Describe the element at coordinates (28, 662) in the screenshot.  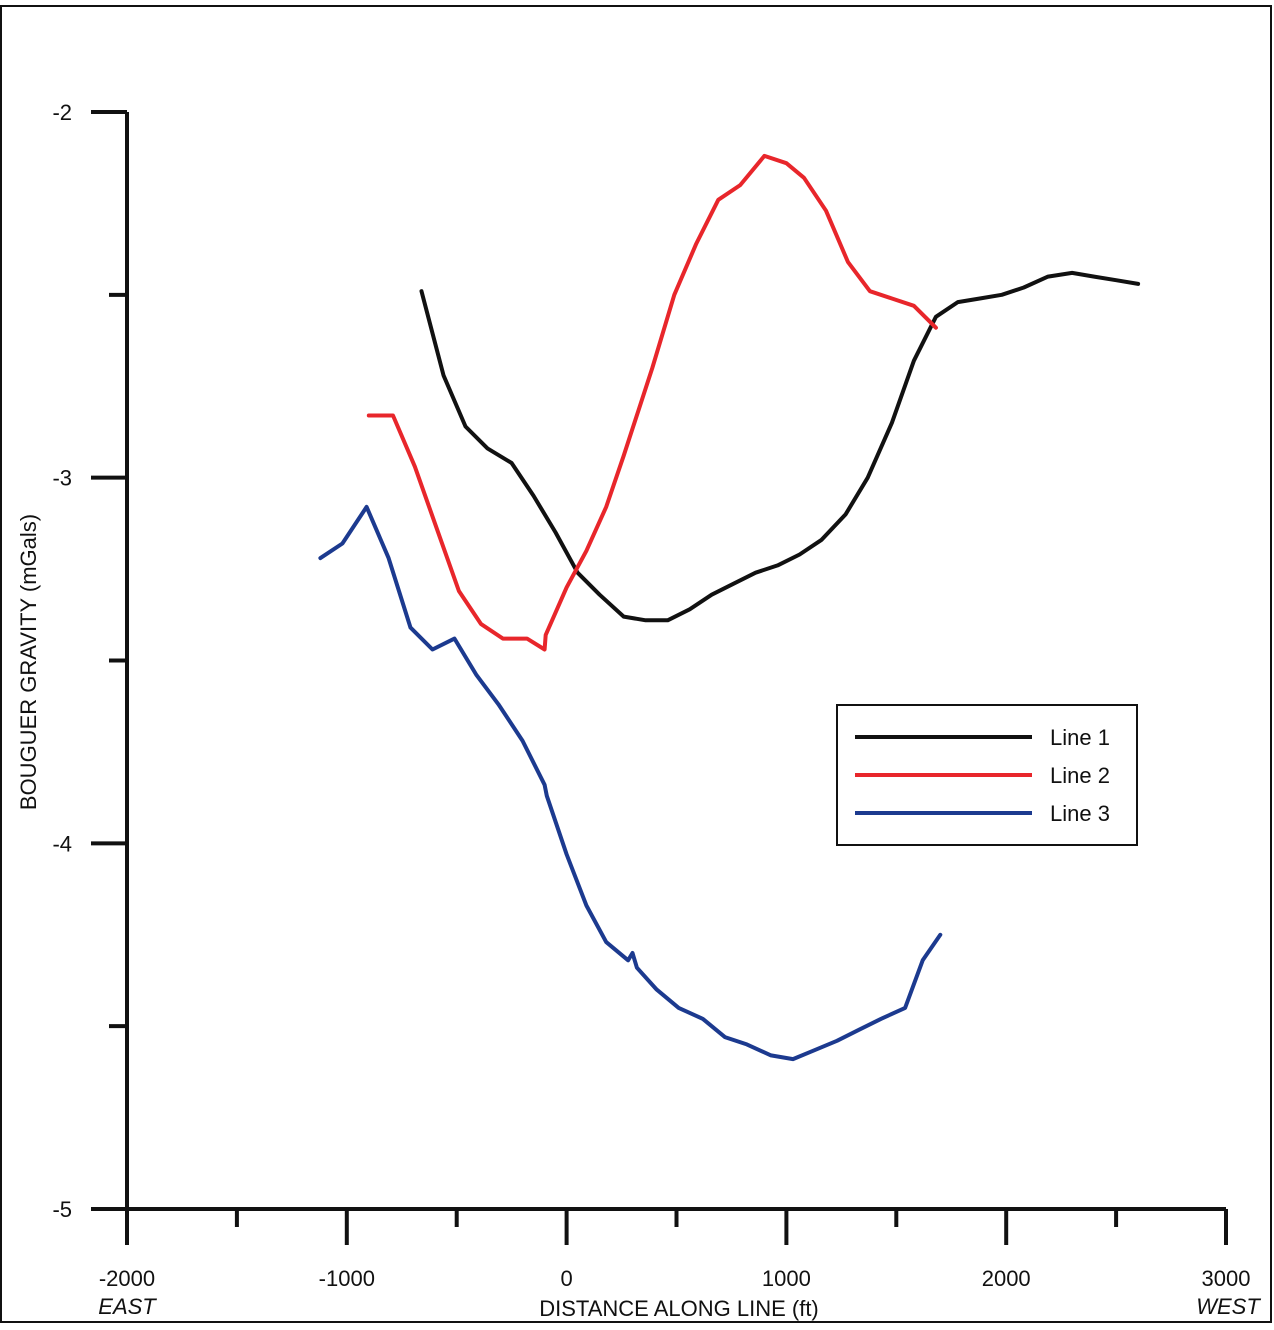
I see `y-axis-title: BOUGUER GRAVITY (mGals)` at that location.